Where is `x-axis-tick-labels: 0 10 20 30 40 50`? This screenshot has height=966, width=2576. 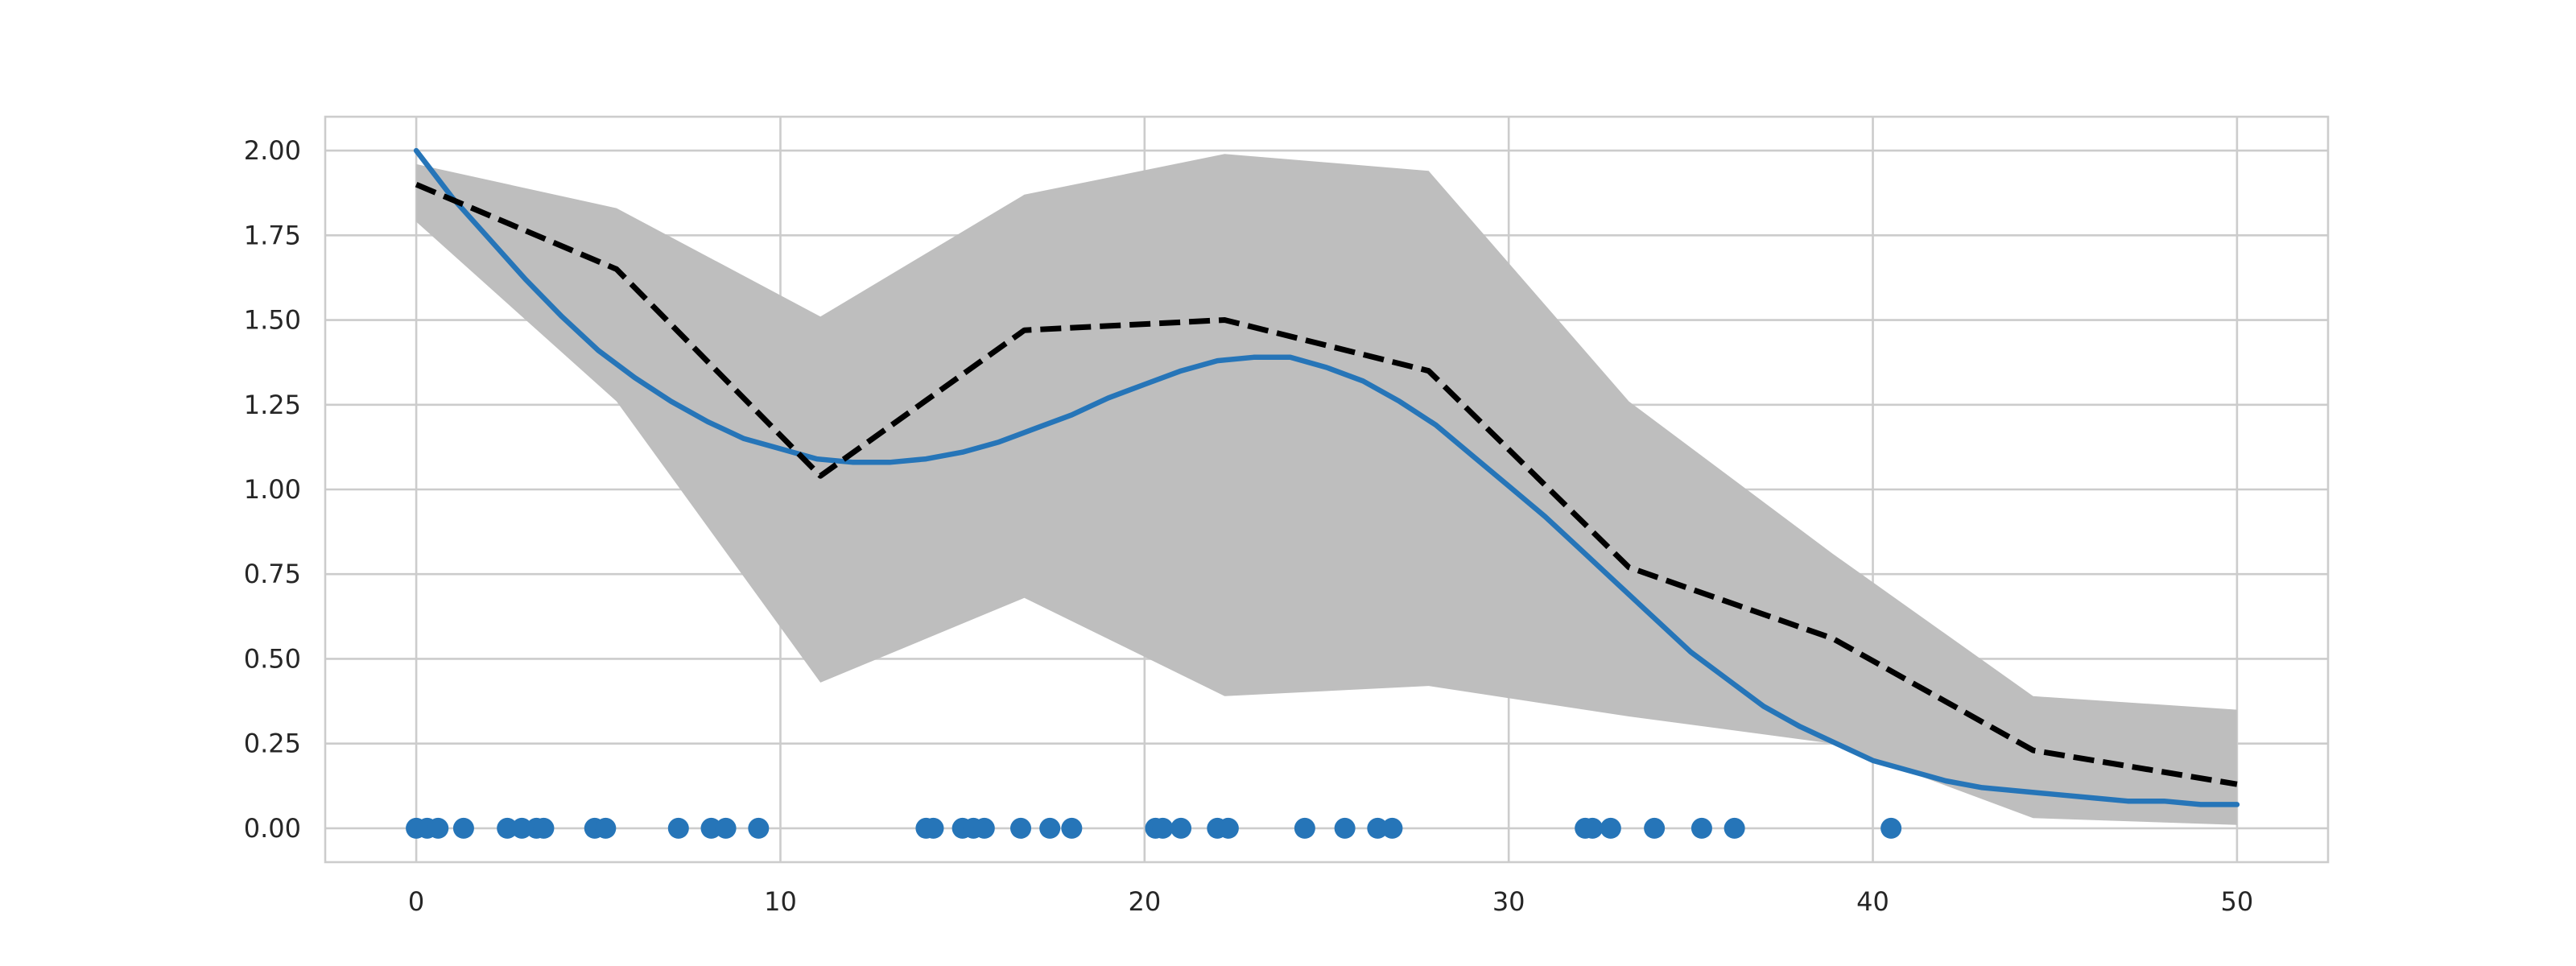 x-axis-tick-labels: 0 10 20 30 40 50 is located at coordinates (1330, 901).